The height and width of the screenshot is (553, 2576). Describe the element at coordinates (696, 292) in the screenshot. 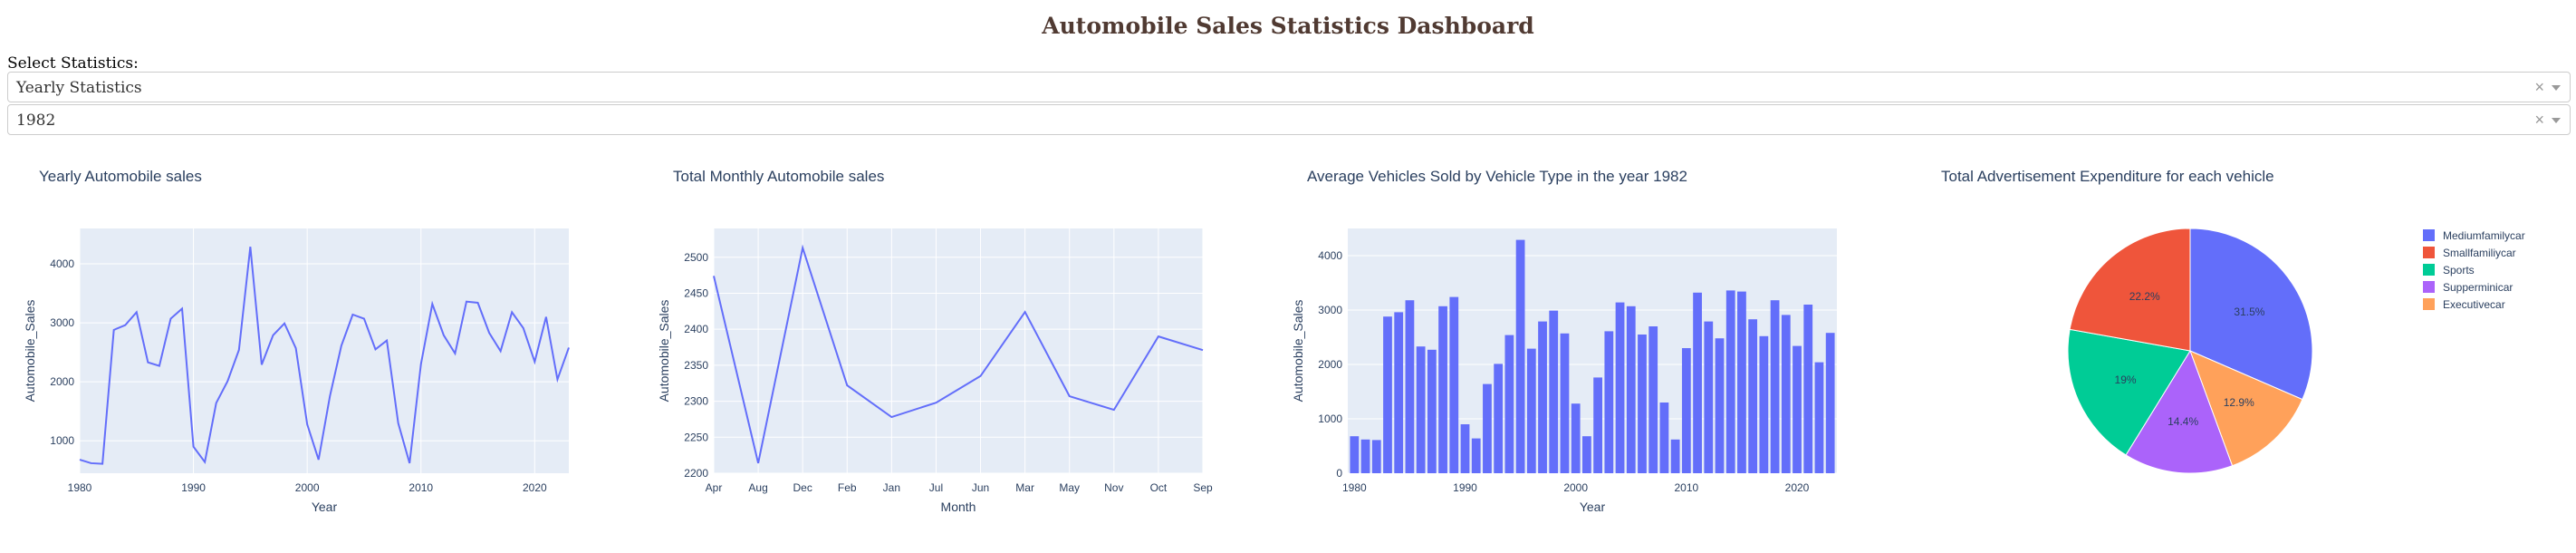

I see `y-tick-label: 2450` at that location.